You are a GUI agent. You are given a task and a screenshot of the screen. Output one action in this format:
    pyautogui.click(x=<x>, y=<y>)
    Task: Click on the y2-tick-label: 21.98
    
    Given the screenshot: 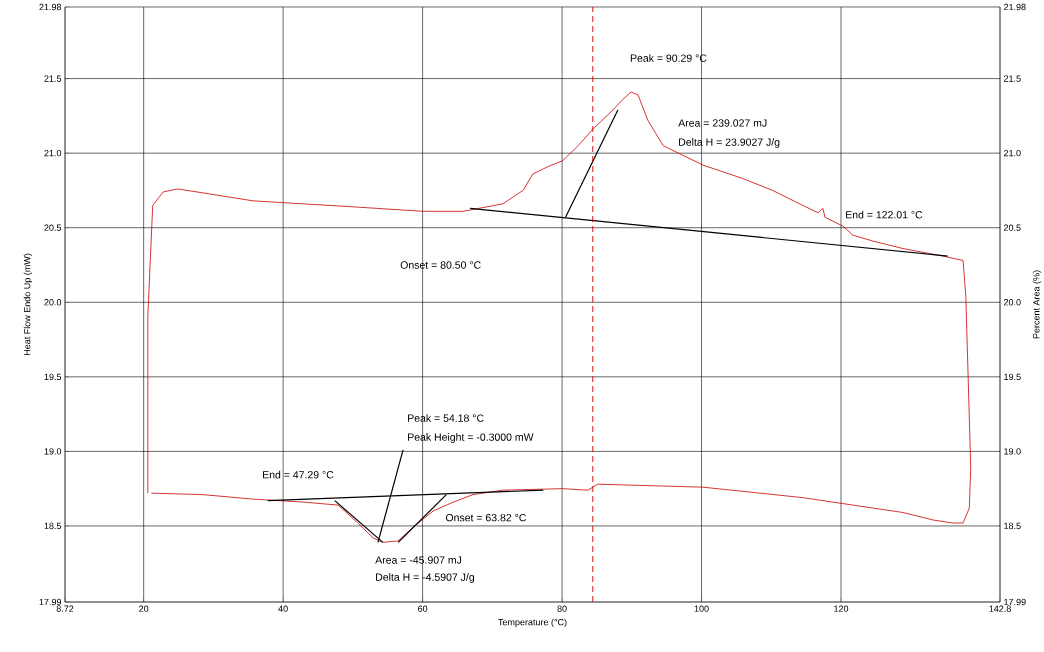 What is the action you would take?
    pyautogui.click(x=1014, y=7)
    